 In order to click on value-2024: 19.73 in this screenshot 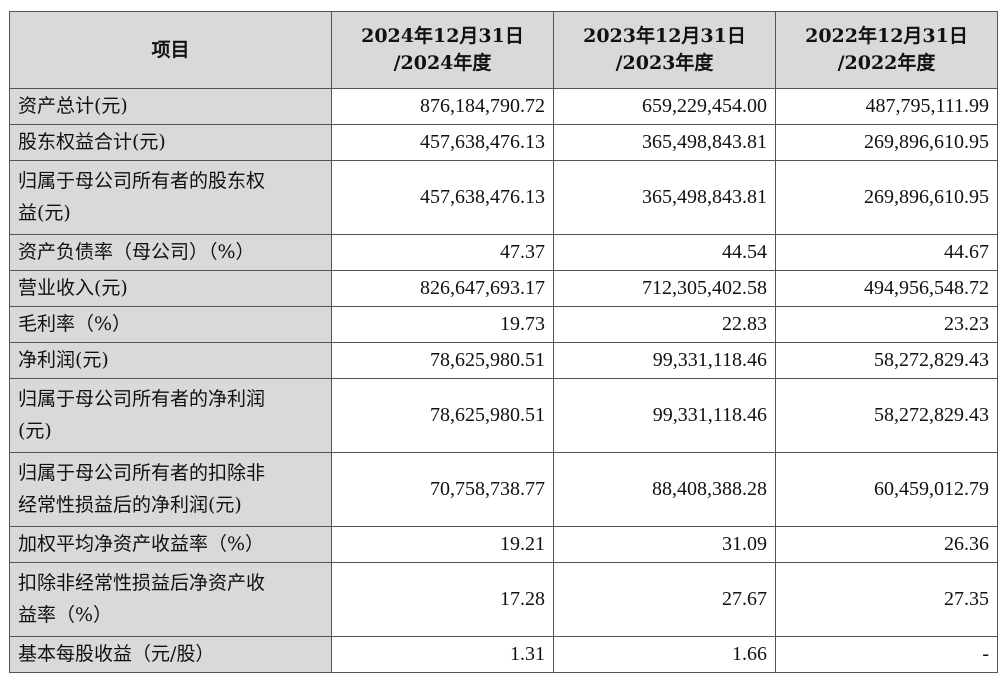, I will do `click(442, 324)`.